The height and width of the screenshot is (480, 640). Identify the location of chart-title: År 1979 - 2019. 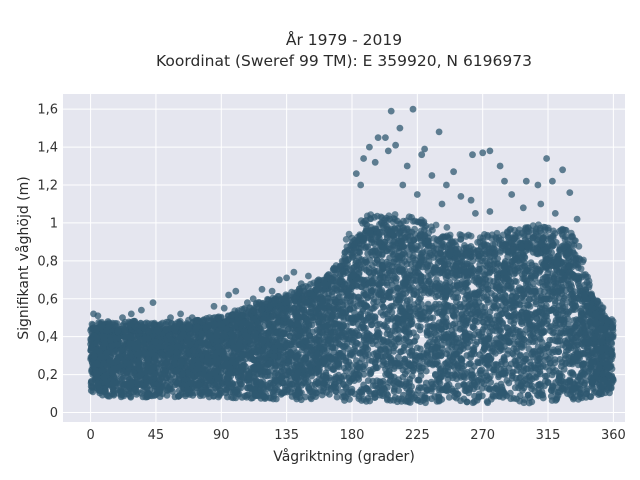
(344, 39).